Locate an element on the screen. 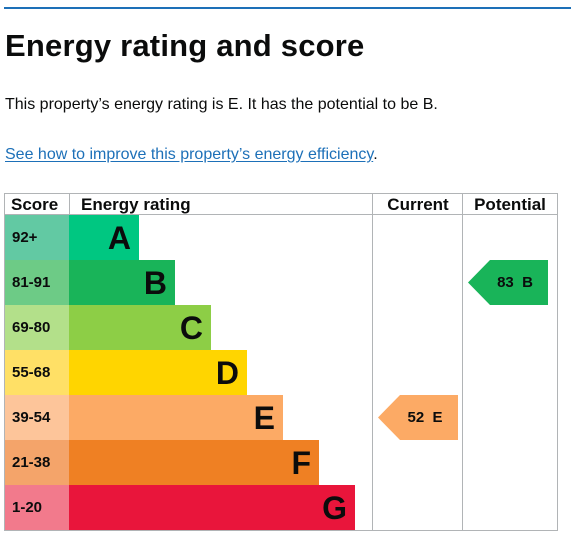  band-letter: C is located at coordinates (191, 328).